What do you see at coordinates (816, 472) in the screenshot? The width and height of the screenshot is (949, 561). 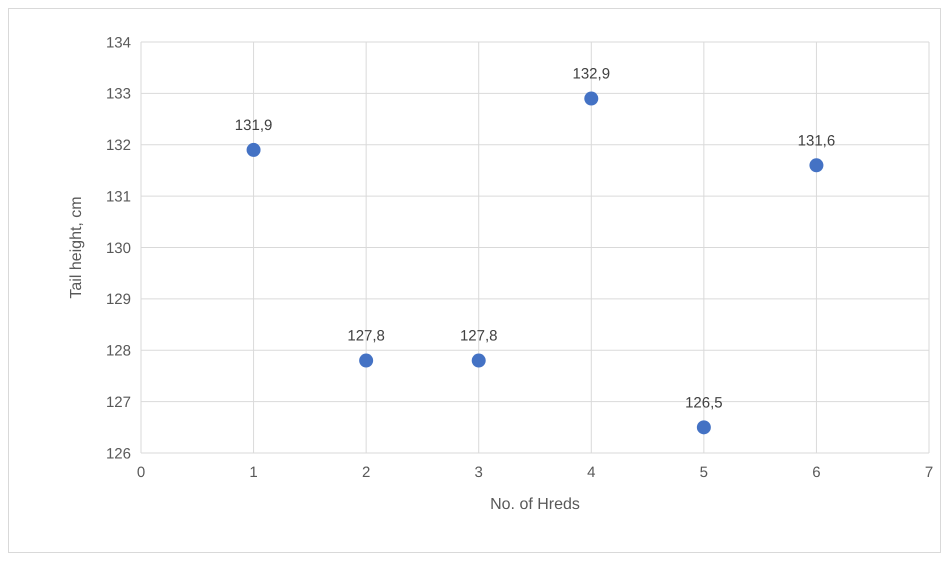 I see `x-tick-label: 6` at bounding box center [816, 472].